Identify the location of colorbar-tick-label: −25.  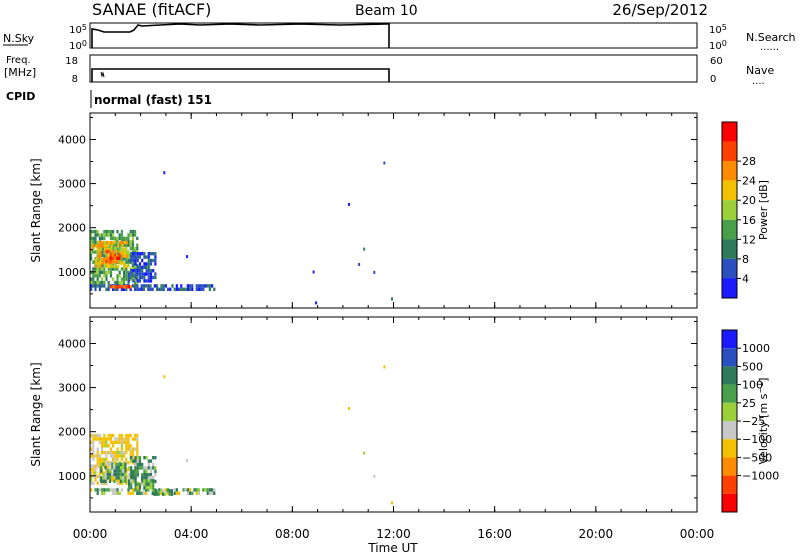
(753, 421).